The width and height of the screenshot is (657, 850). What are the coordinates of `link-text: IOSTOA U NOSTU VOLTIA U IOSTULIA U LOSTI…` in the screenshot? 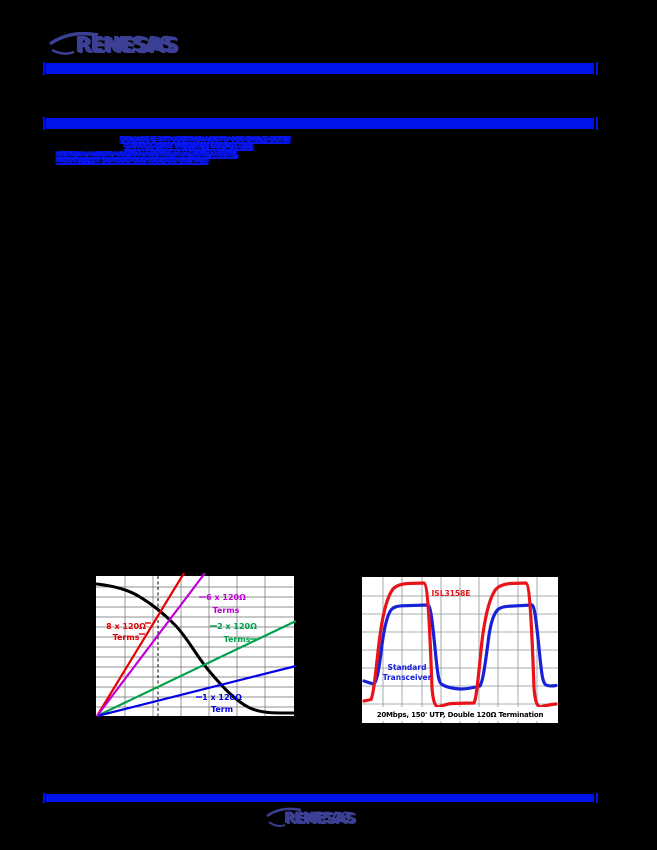 It's located at (146, 154).